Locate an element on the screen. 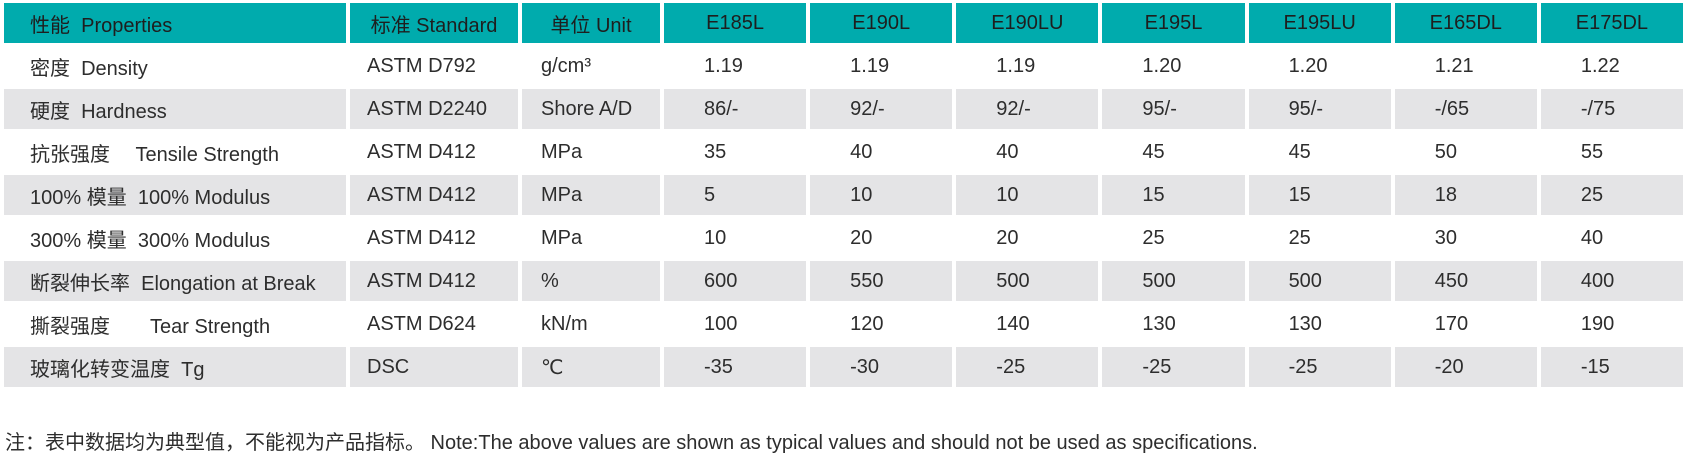  value-cell: 18 is located at coordinates (1465, 195).